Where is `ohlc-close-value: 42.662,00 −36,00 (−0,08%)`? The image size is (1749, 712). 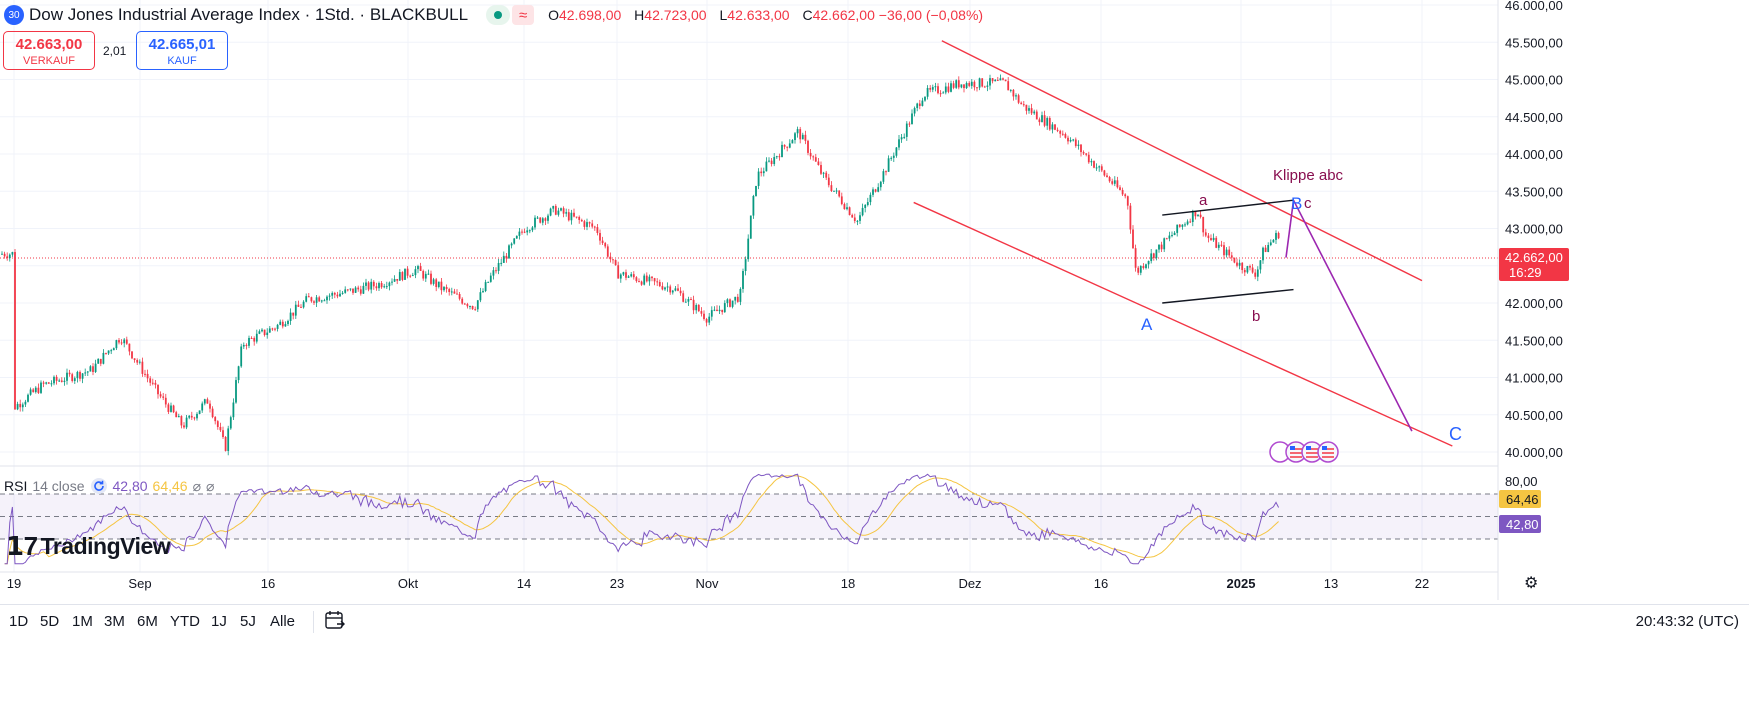 ohlc-close-value: 42.662,00 −36,00 (−0,08%) is located at coordinates (898, 15).